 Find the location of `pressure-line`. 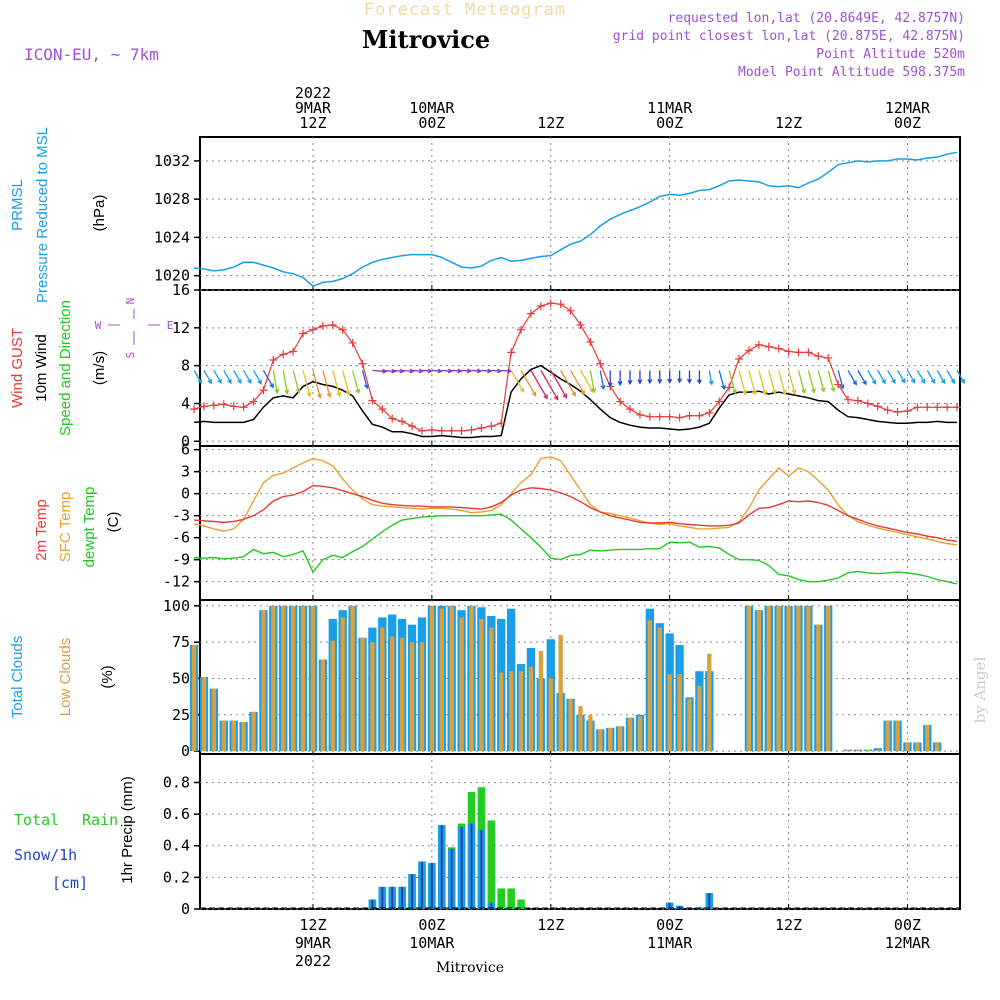

pressure-line is located at coordinates (576, 219).